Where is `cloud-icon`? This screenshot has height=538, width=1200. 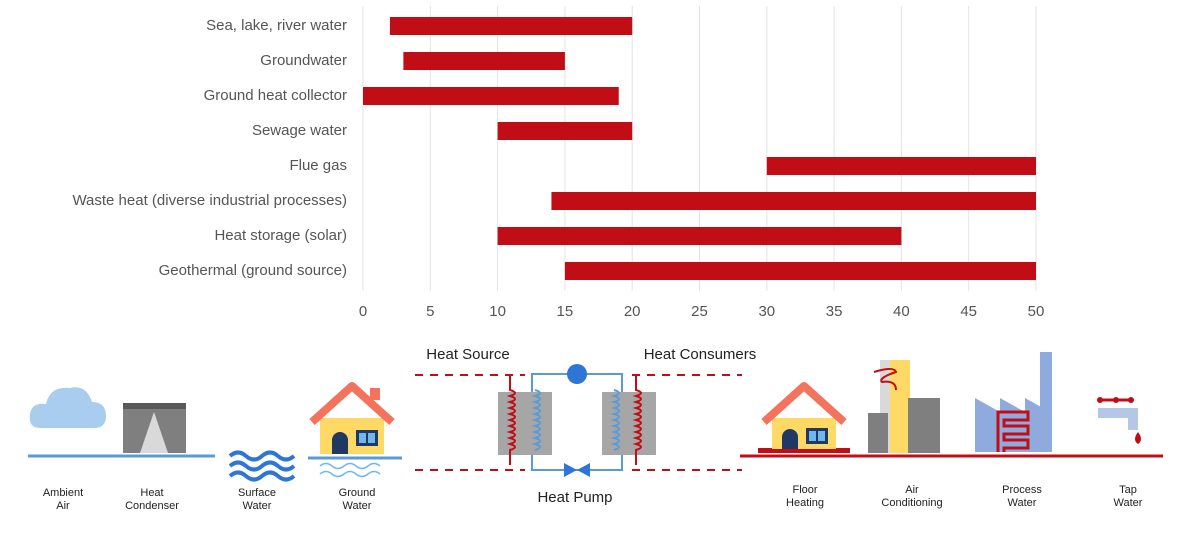 cloud-icon is located at coordinates (67, 407).